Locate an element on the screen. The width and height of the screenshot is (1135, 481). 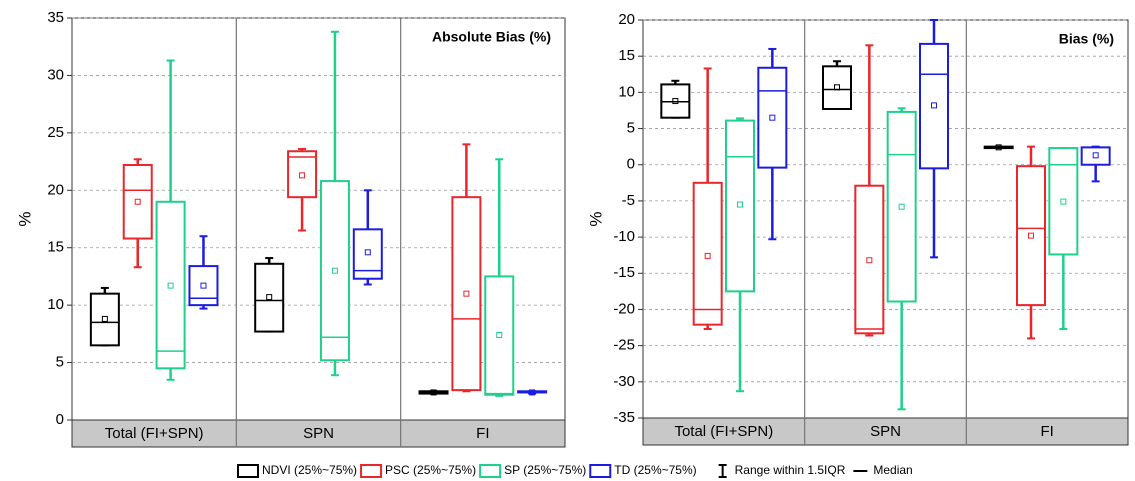
legend-label: Median is located at coordinates (892, 470).